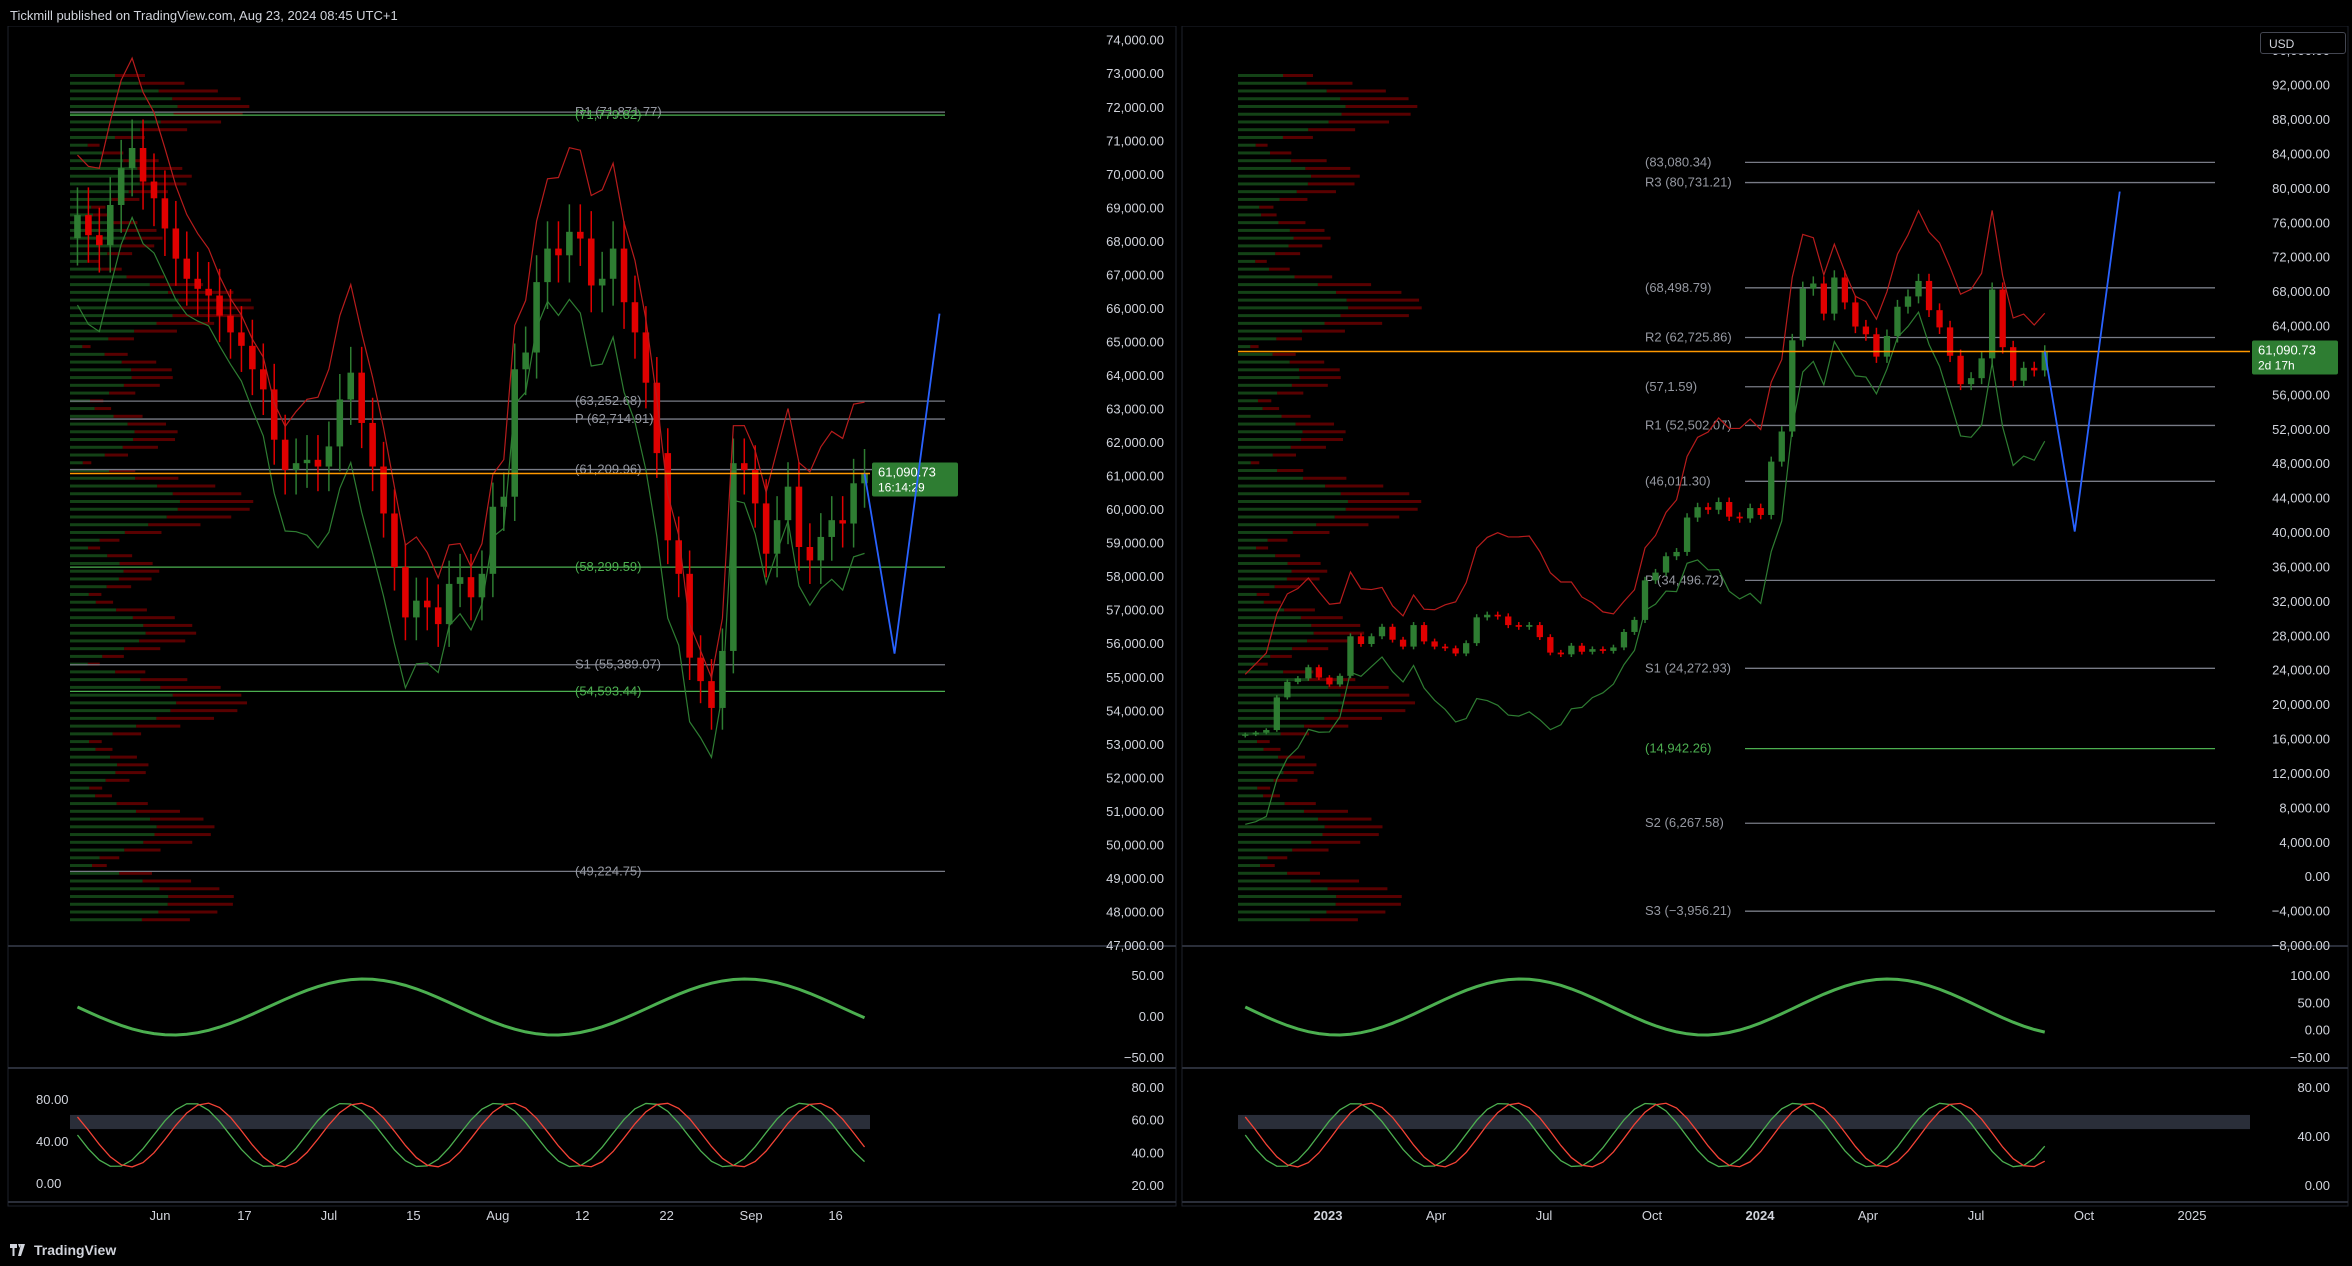 This screenshot has height=1266, width=2352. Describe the element at coordinates (1135, 442) in the screenshot. I see `price-tick-label: 62,000.00` at that location.